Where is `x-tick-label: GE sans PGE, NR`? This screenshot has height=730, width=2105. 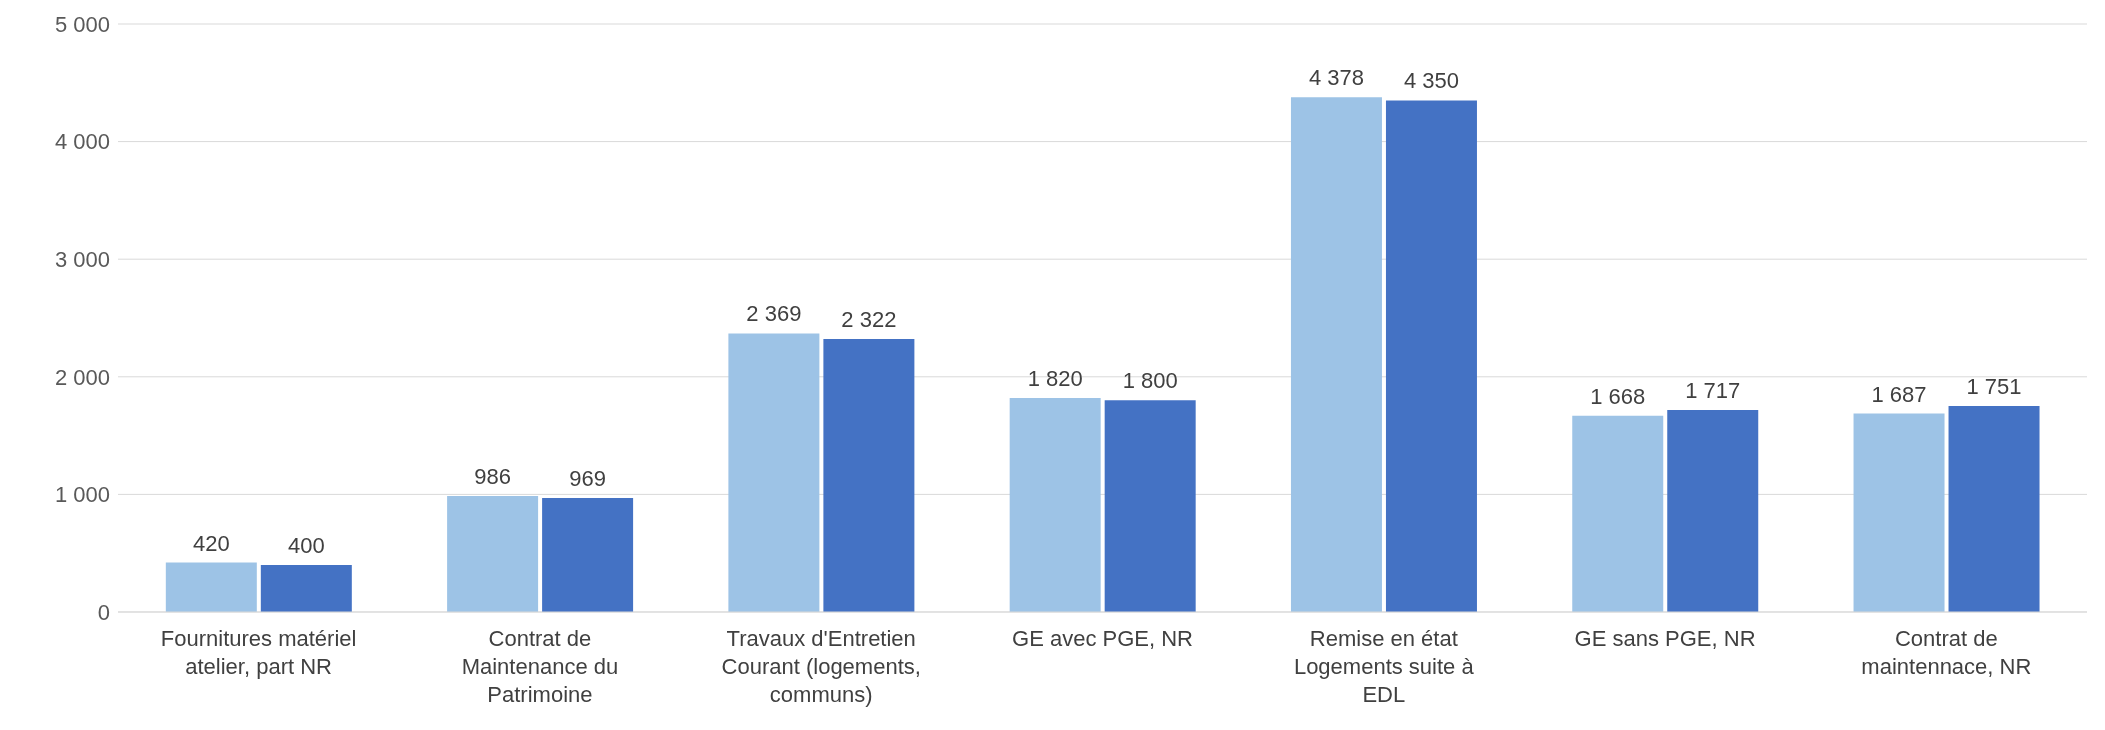
x-tick-label: GE sans PGE, NR is located at coordinates (1665, 638).